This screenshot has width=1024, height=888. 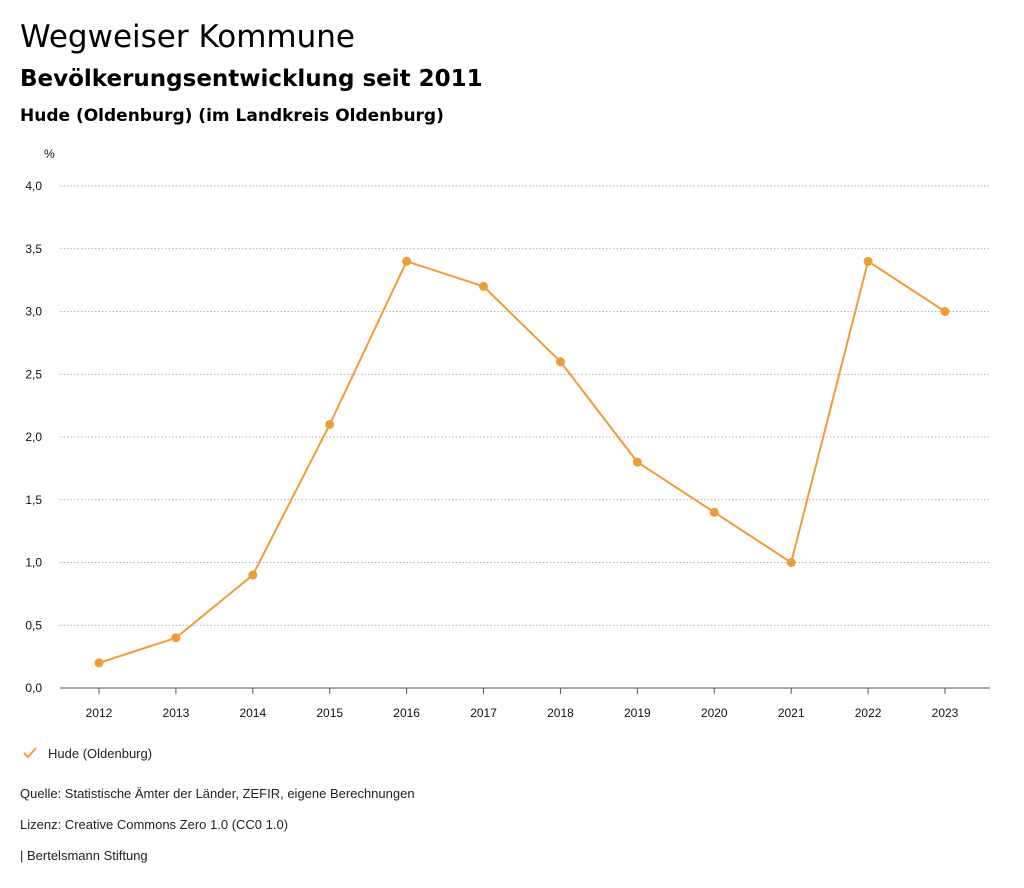 I want to click on x-tick-label: 2023, so click(x=945, y=713).